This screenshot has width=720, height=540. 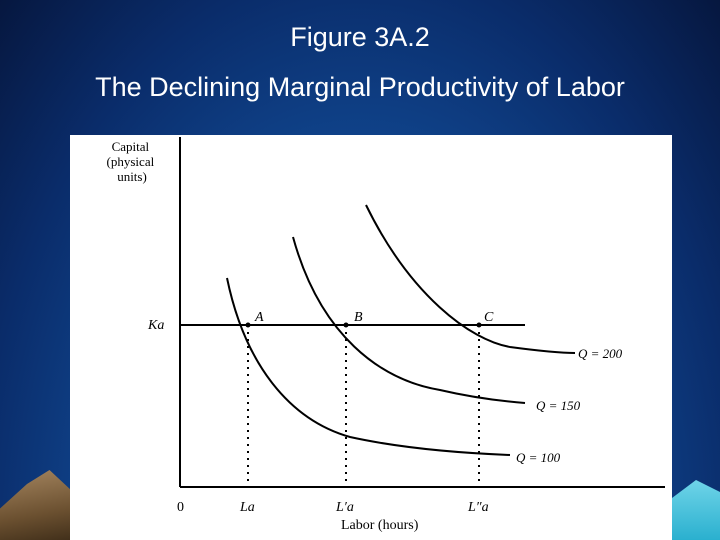 I want to click on y-axis-label-line-2: (physical, so click(x=131, y=161).